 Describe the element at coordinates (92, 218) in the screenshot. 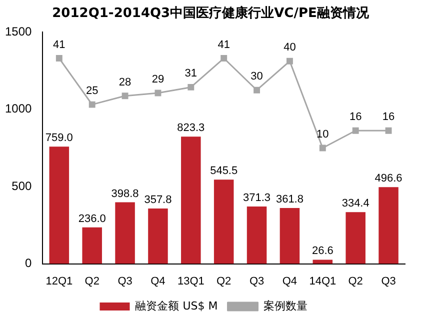

I see `data-label: 236.0` at that location.